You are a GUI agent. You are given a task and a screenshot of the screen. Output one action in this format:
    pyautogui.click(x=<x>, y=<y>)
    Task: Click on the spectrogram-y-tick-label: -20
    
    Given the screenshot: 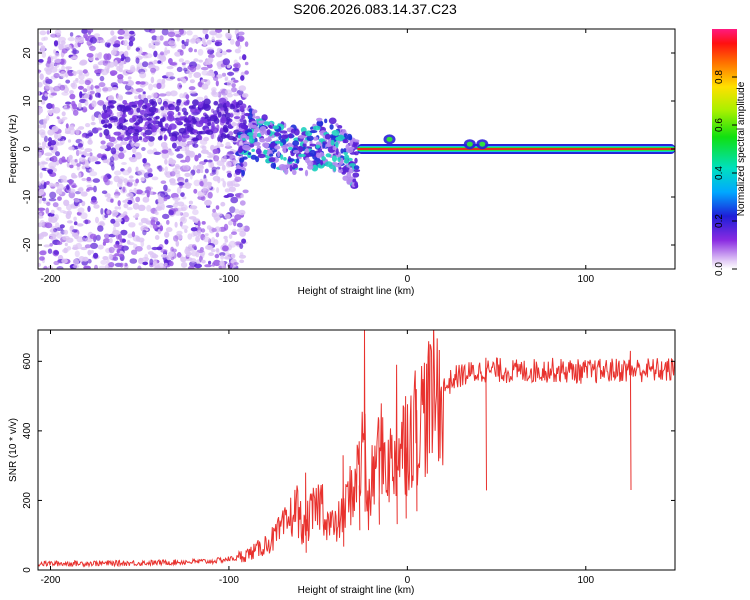 What is the action you would take?
    pyautogui.click(x=27, y=244)
    